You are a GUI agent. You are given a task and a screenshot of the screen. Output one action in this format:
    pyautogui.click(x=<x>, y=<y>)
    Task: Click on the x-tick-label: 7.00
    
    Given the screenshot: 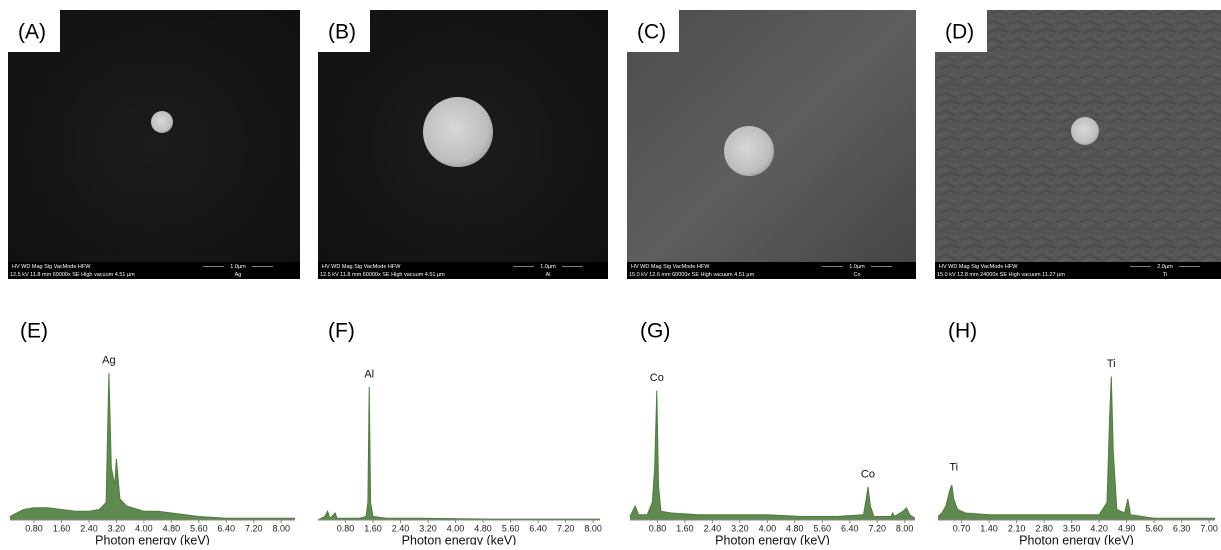 What is the action you would take?
    pyautogui.click(x=1209, y=528)
    